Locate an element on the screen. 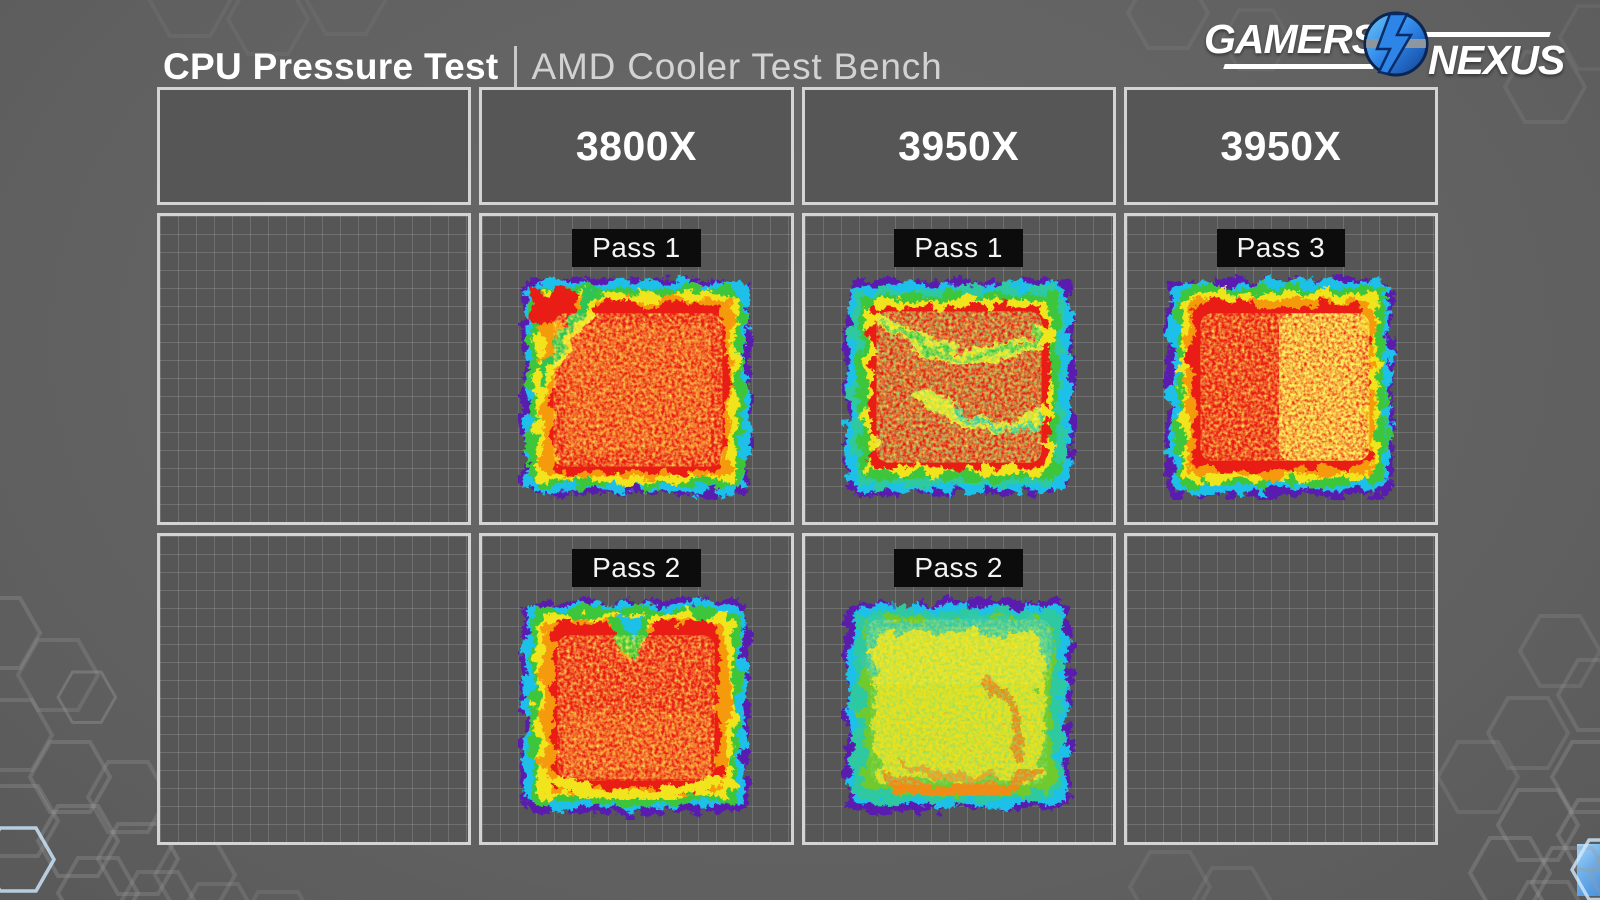 The width and height of the screenshot is (1600, 900). cell-3950x-pass3: Pass 3 is located at coordinates (1280, 369).